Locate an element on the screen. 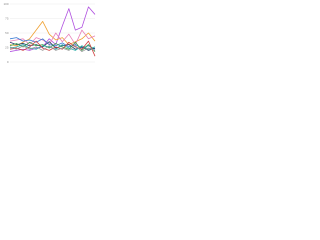  y-tick-label: 50 is located at coordinates (7, 33).